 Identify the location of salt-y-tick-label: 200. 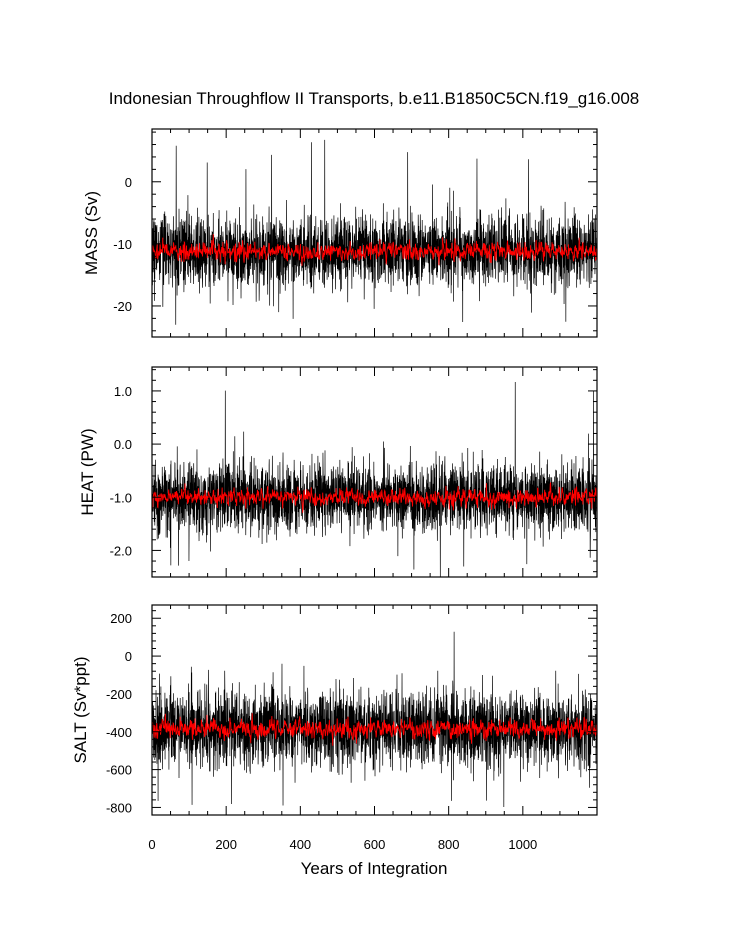
(121, 618).